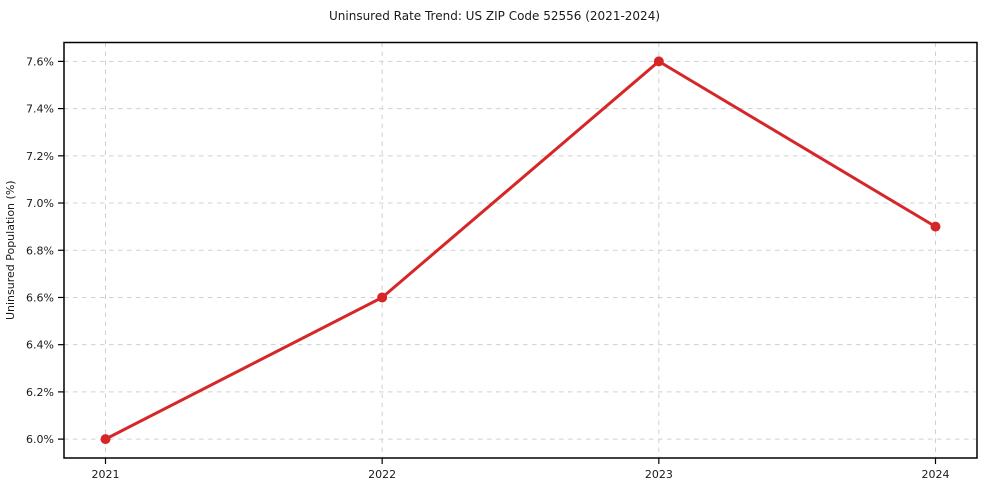 This screenshot has width=989, height=490. I want to click on y-tick-label: 7.2%, so click(40, 156).